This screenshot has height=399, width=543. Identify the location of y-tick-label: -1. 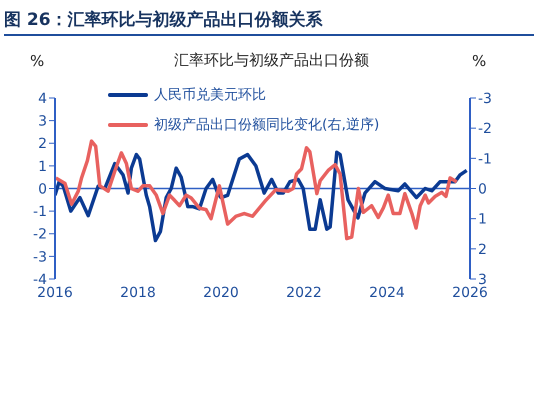
(40, 212).